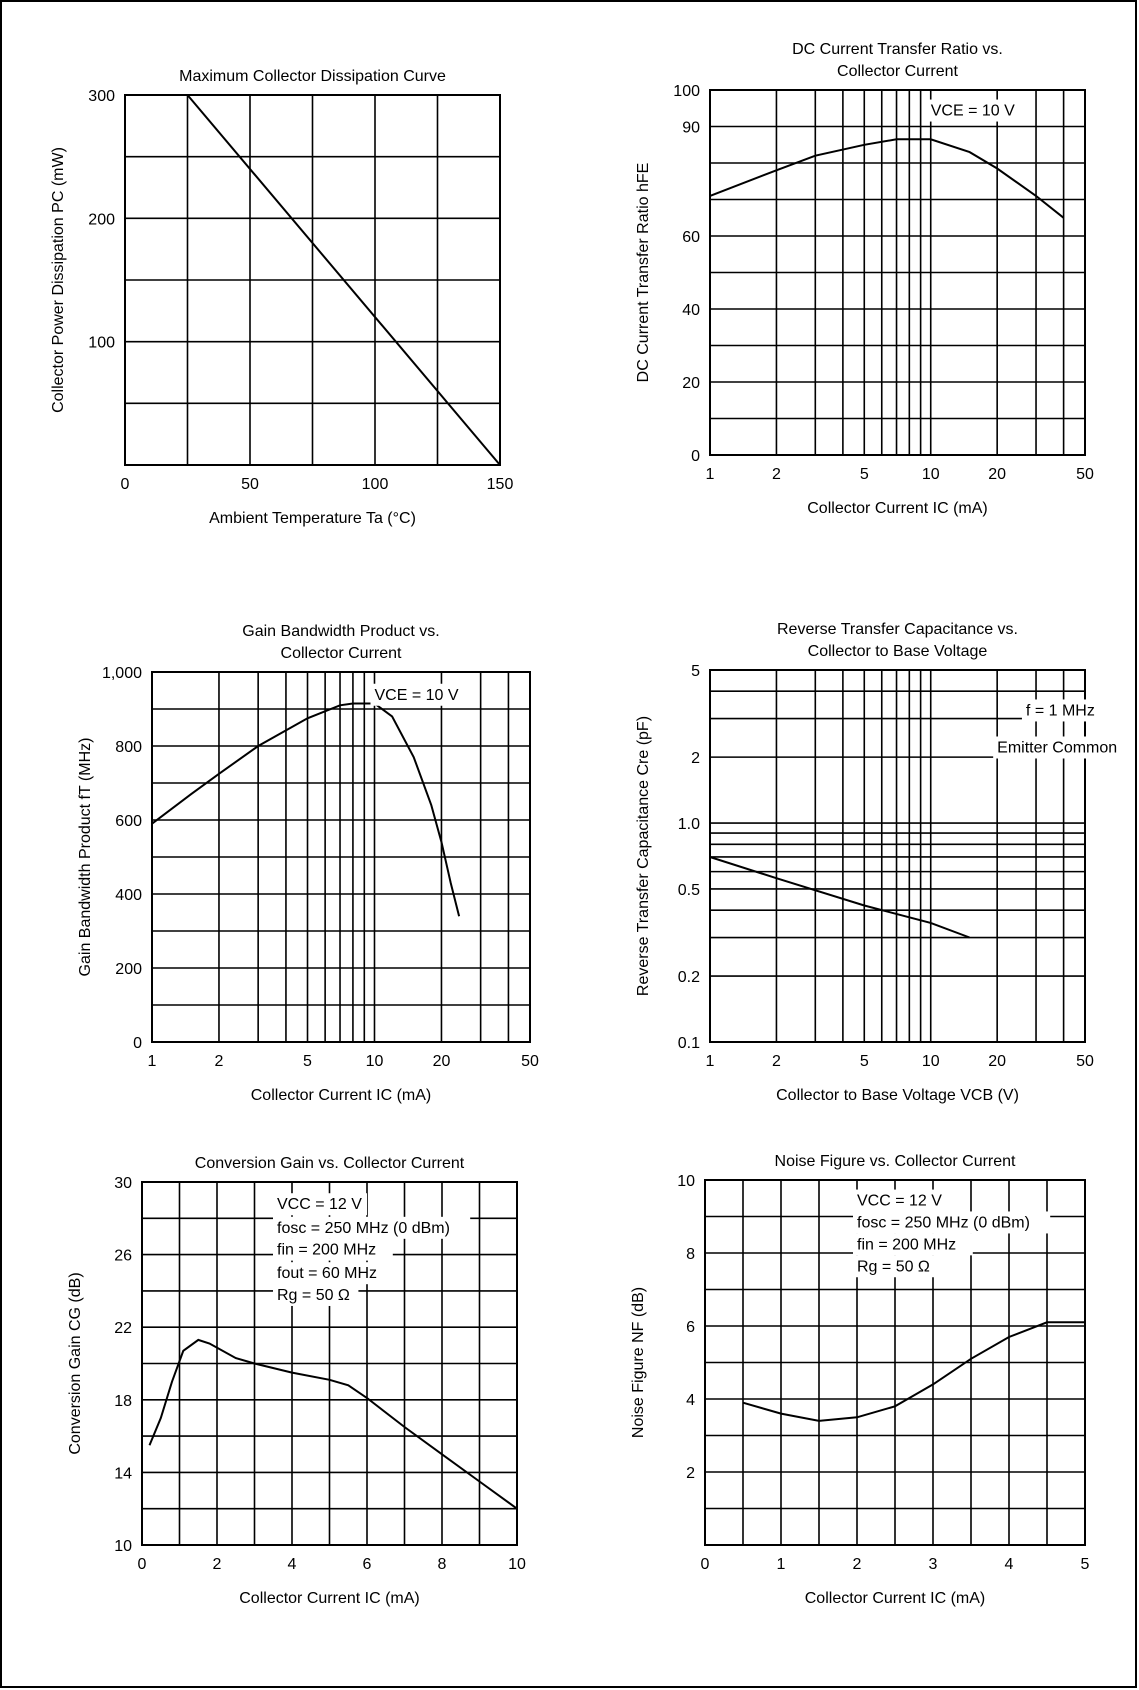 Image resolution: width=1139 pixels, height=1690 pixels. I want to click on y-tick-label: 14, so click(123, 1473).